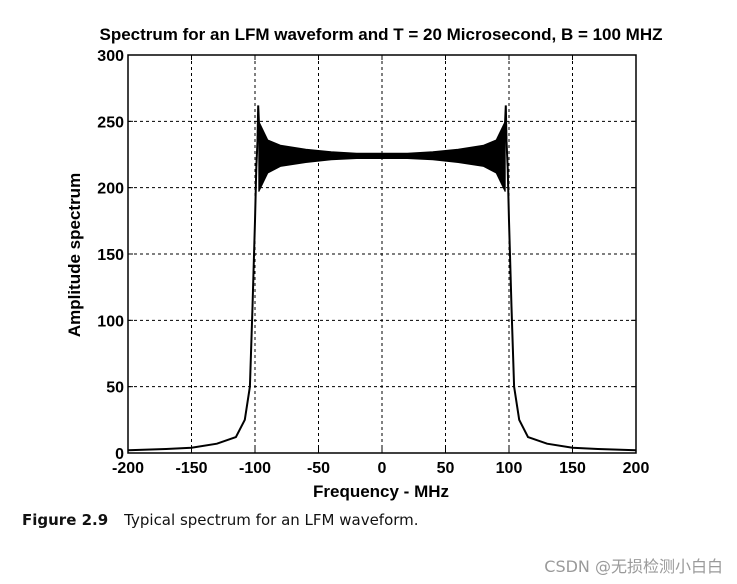 This screenshot has width=737, height=584. Describe the element at coordinates (74, 255) in the screenshot. I see `y-axis-label: Amplitude spectrum` at that location.